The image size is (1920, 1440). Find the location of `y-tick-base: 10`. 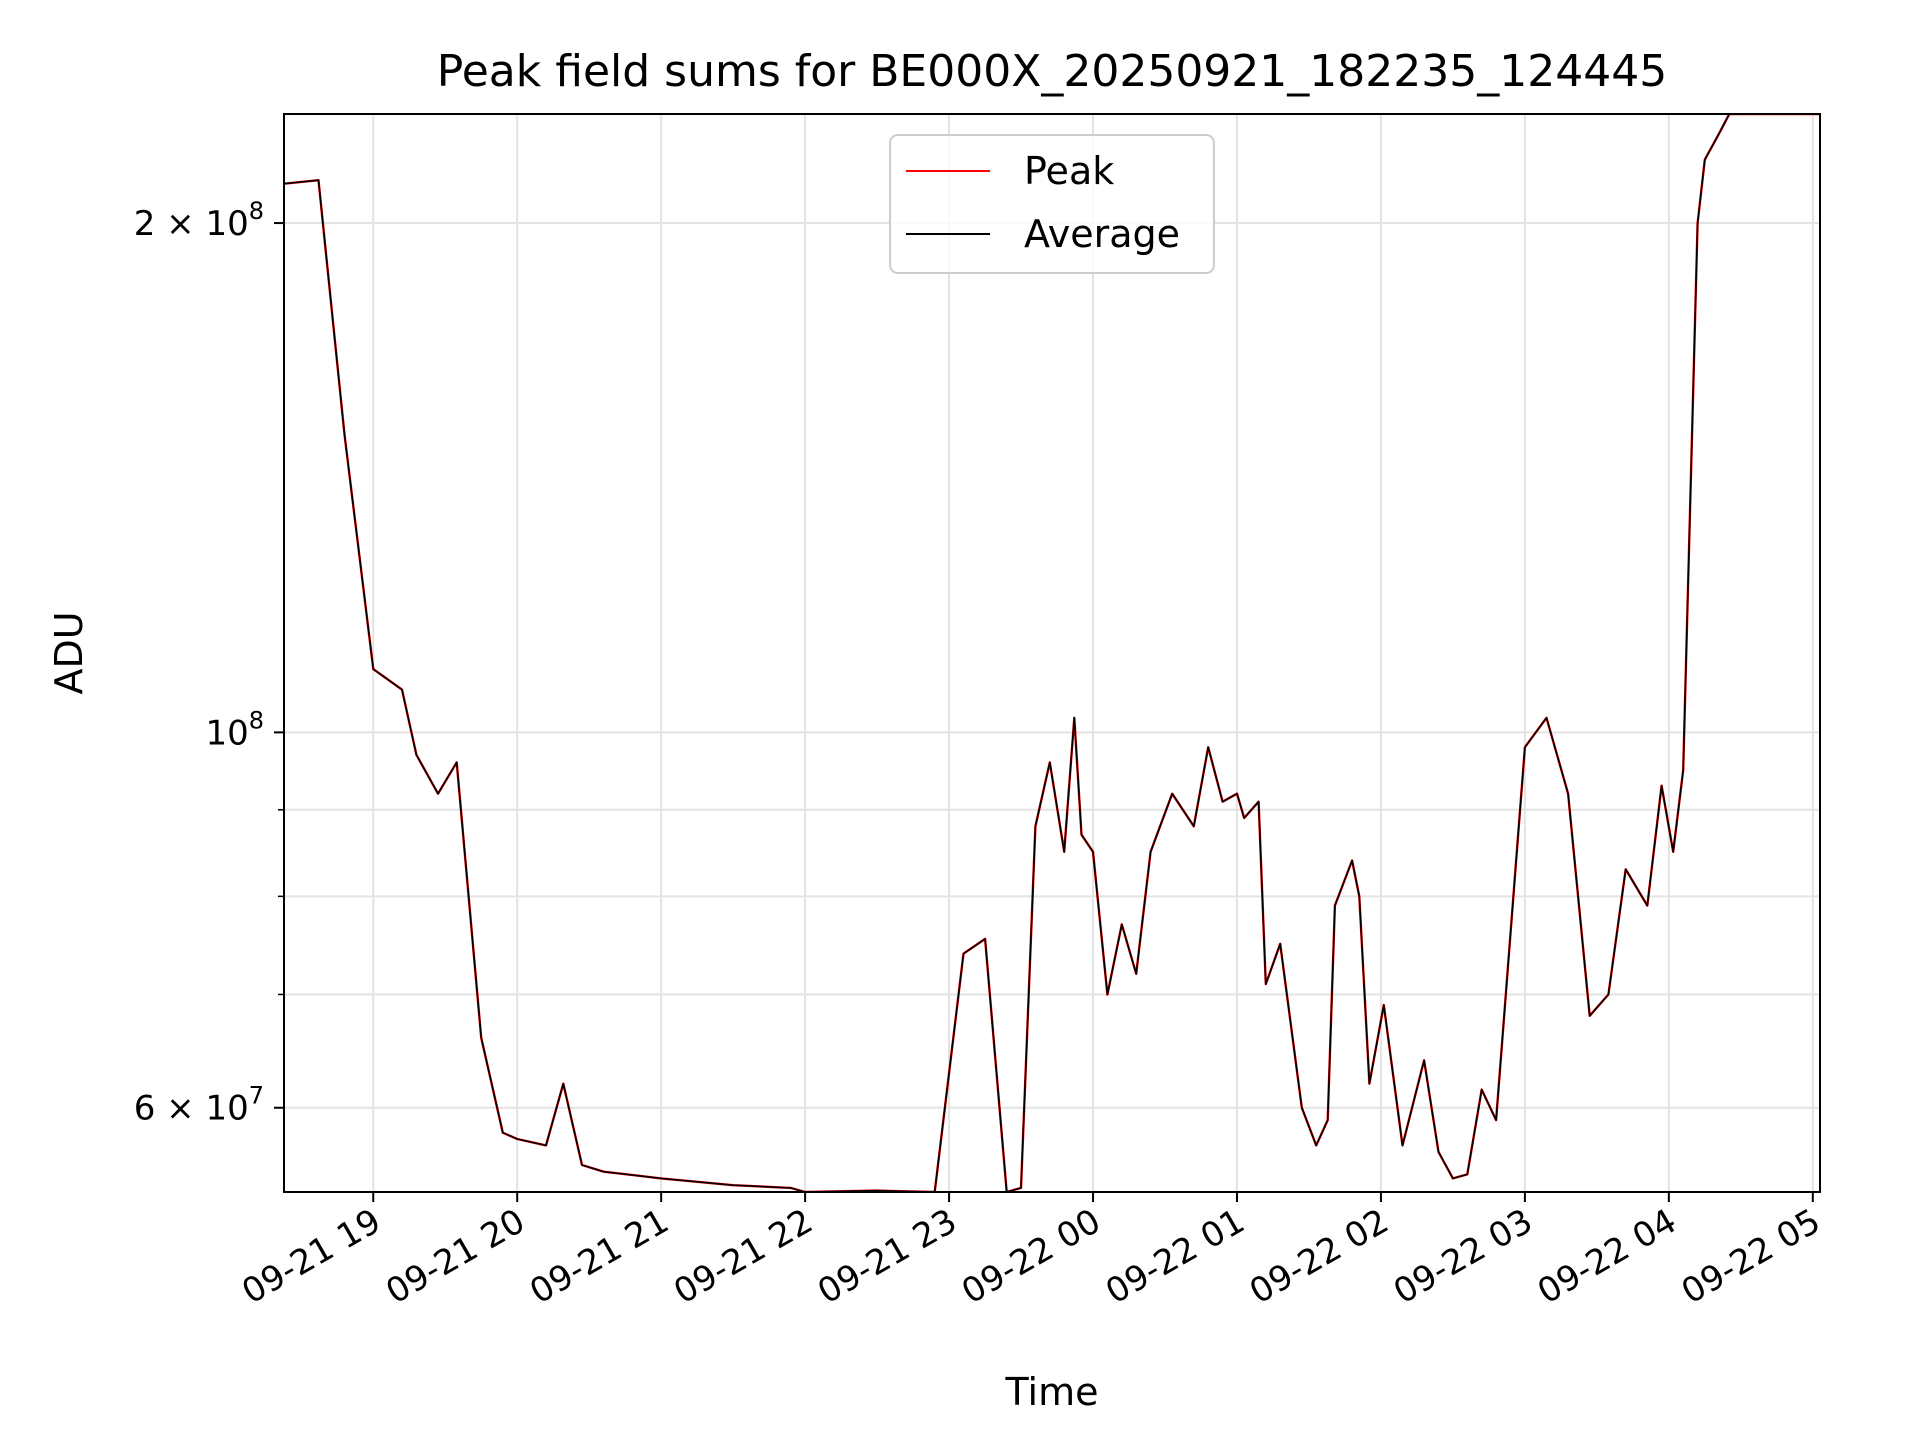

y-tick-base: 10 is located at coordinates (226, 733).